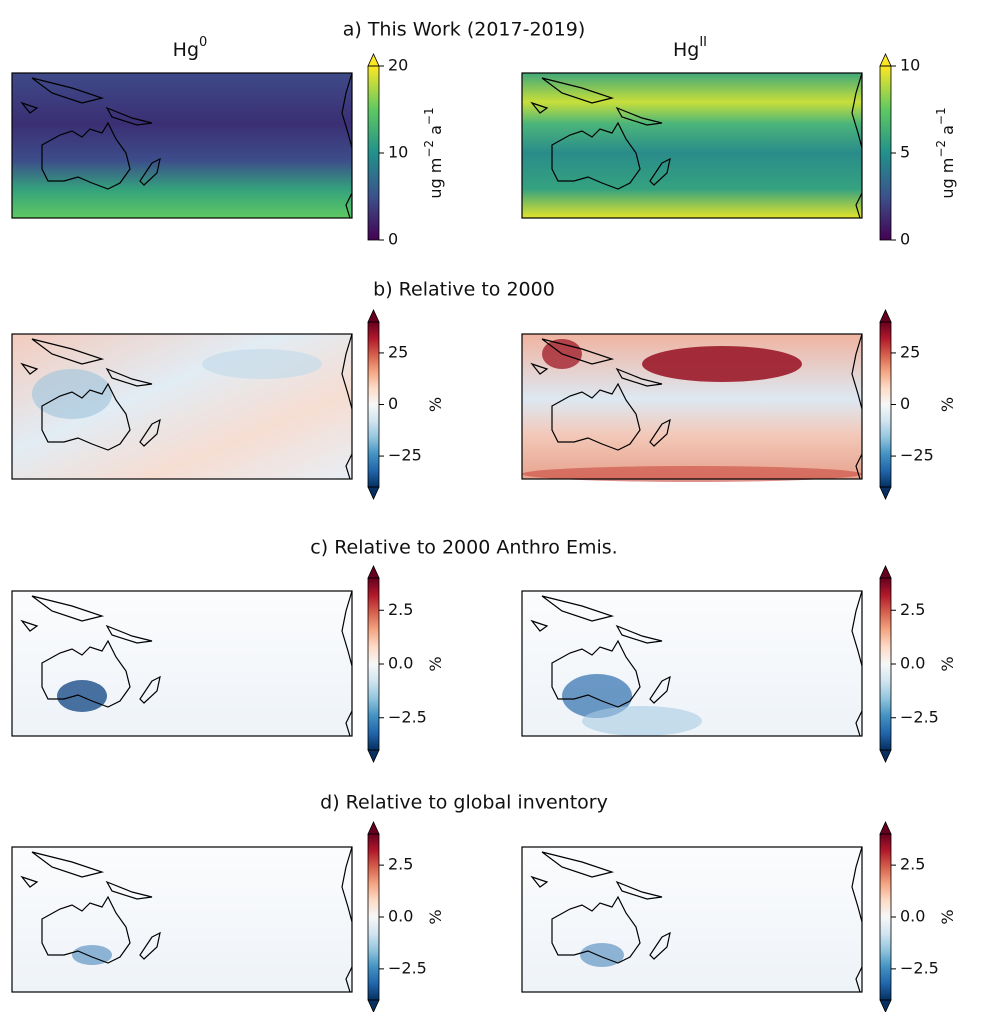 The width and height of the screenshot is (982, 1012). Describe the element at coordinates (464, 30) in the screenshot. I see `row-title: a) This Work (2017-2019)` at that location.